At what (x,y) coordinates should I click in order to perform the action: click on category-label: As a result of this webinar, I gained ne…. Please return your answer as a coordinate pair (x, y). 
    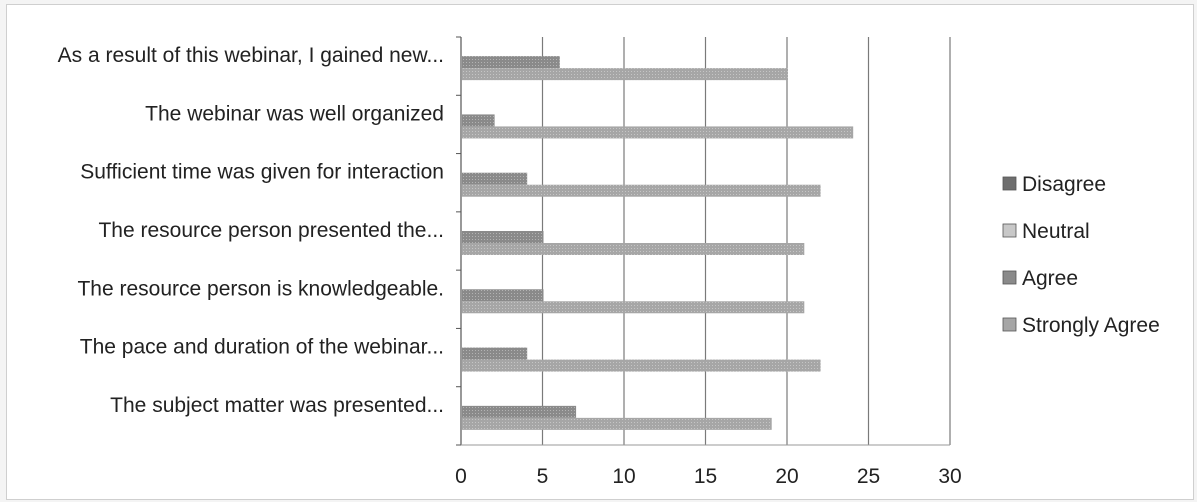
    Looking at the image, I should click on (251, 55).